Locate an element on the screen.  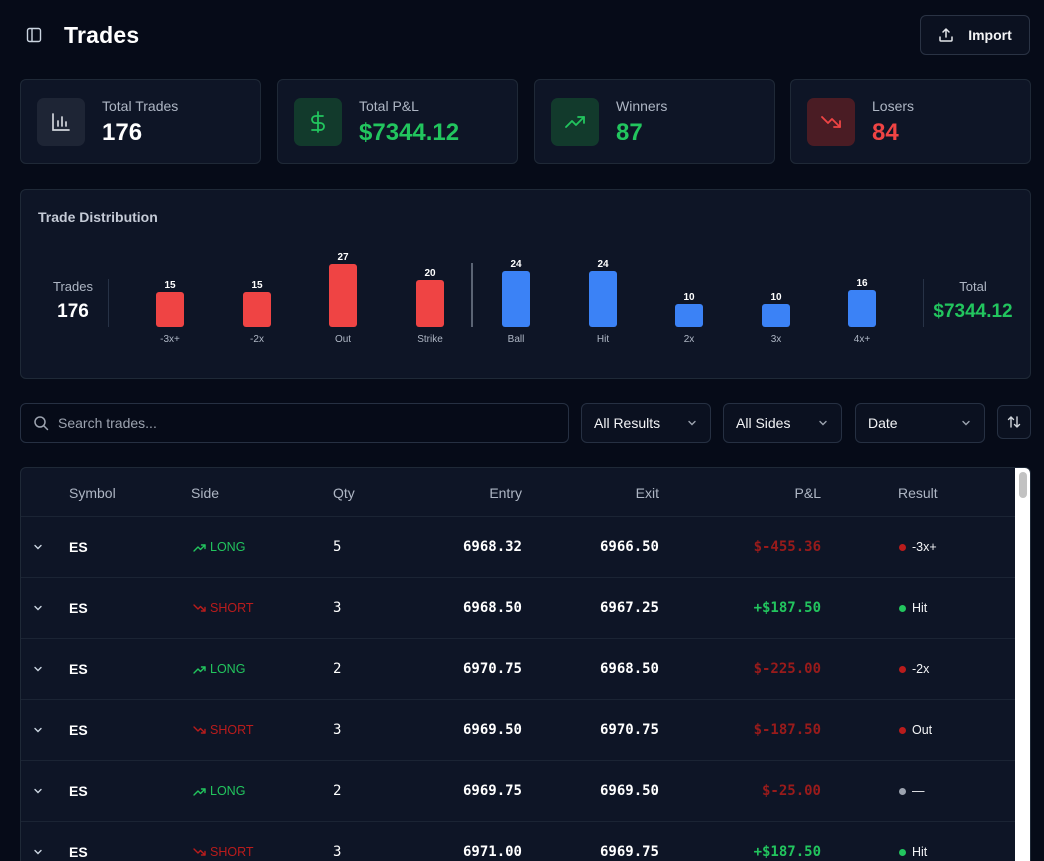
stat-label: Winners is located at coordinates (642, 106).